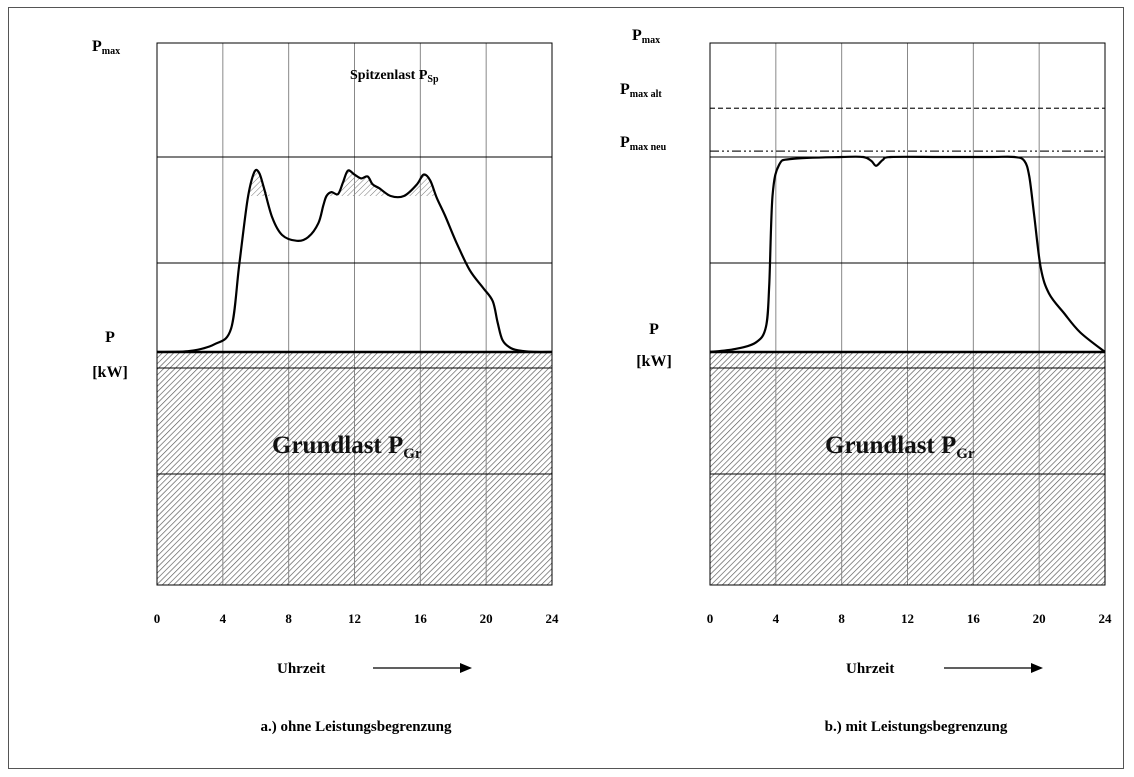 The image size is (1134, 777). What do you see at coordinates (641, 90) in the screenshot?
I see `pmax-alt-label: Pmax alt` at bounding box center [641, 90].